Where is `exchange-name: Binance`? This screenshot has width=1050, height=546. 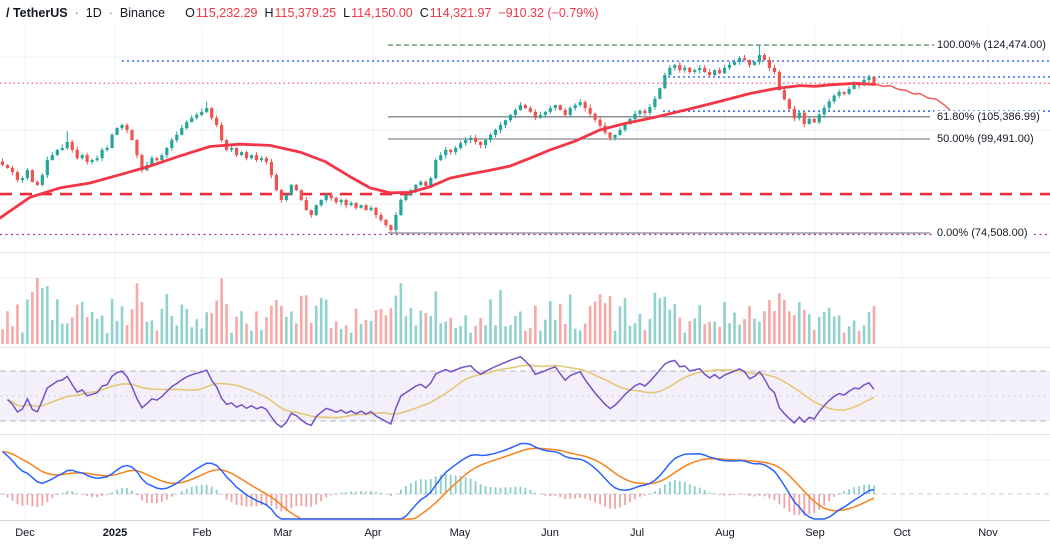 exchange-name: Binance is located at coordinates (142, 13).